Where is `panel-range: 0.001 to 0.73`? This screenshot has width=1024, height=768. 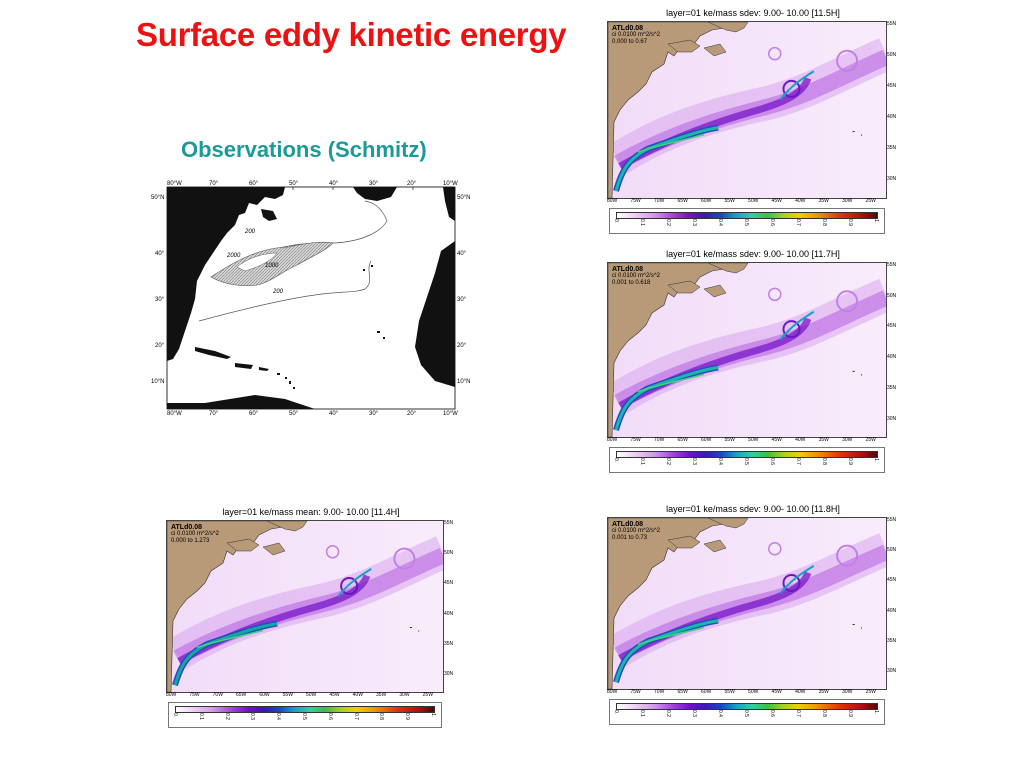
panel-range: 0.001 to 0.73 is located at coordinates (630, 538).